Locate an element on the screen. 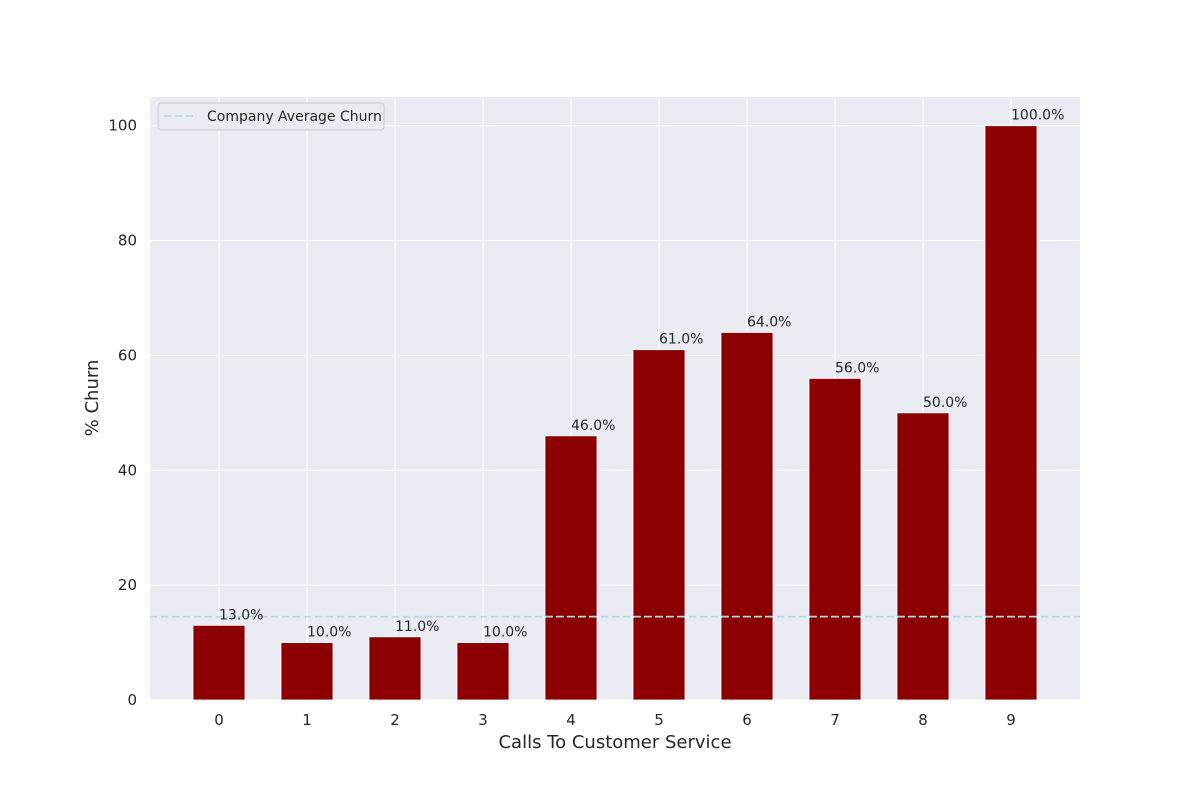 Image resolution: width=1200 pixels, height=800 pixels. y-axis-label: % Churn is located at coordinates (92, 398).